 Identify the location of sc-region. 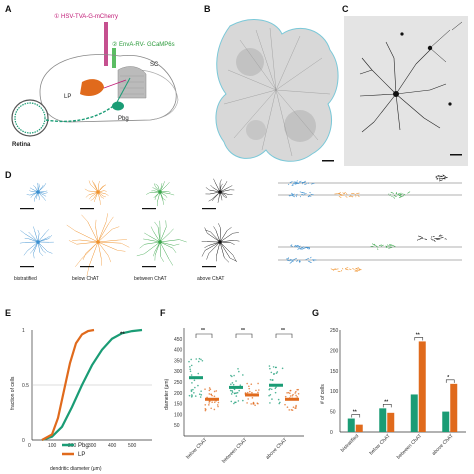
(132, 82).